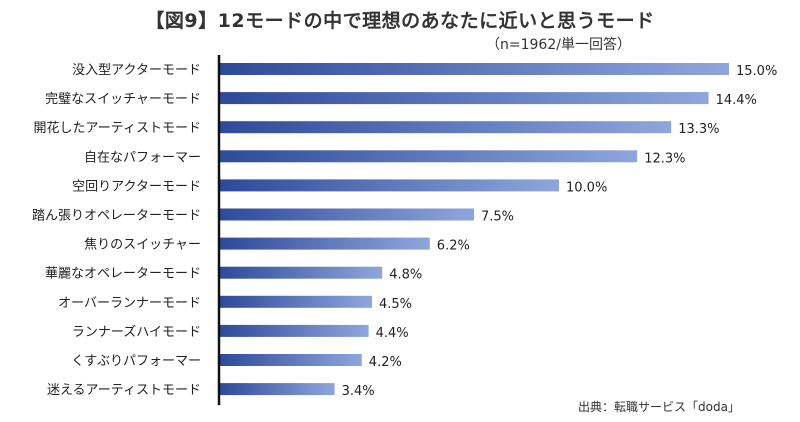 The height and width of the screenshot is (422, 800). I want to click on value-label: 12.3%, so click(664, 158).